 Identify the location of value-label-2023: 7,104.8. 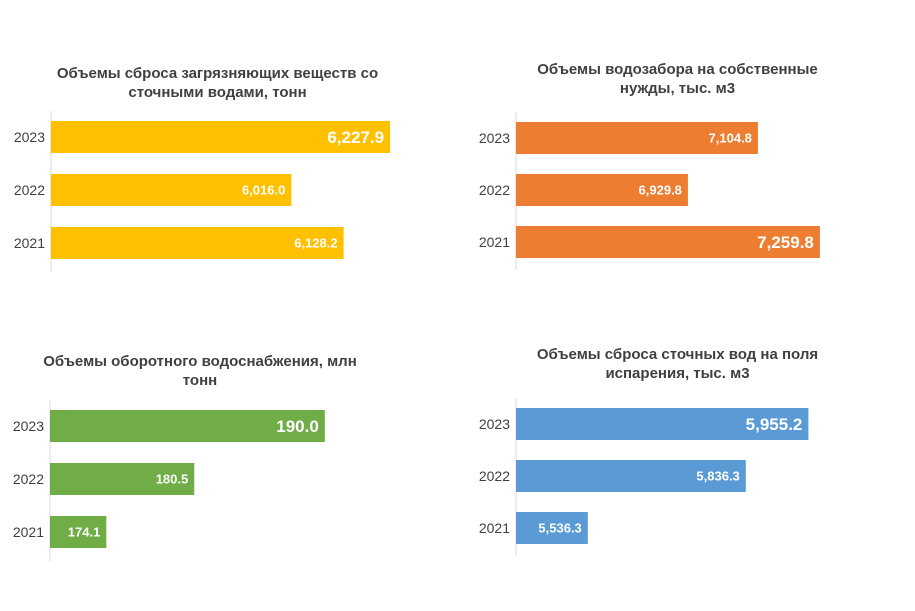
(730, 138).